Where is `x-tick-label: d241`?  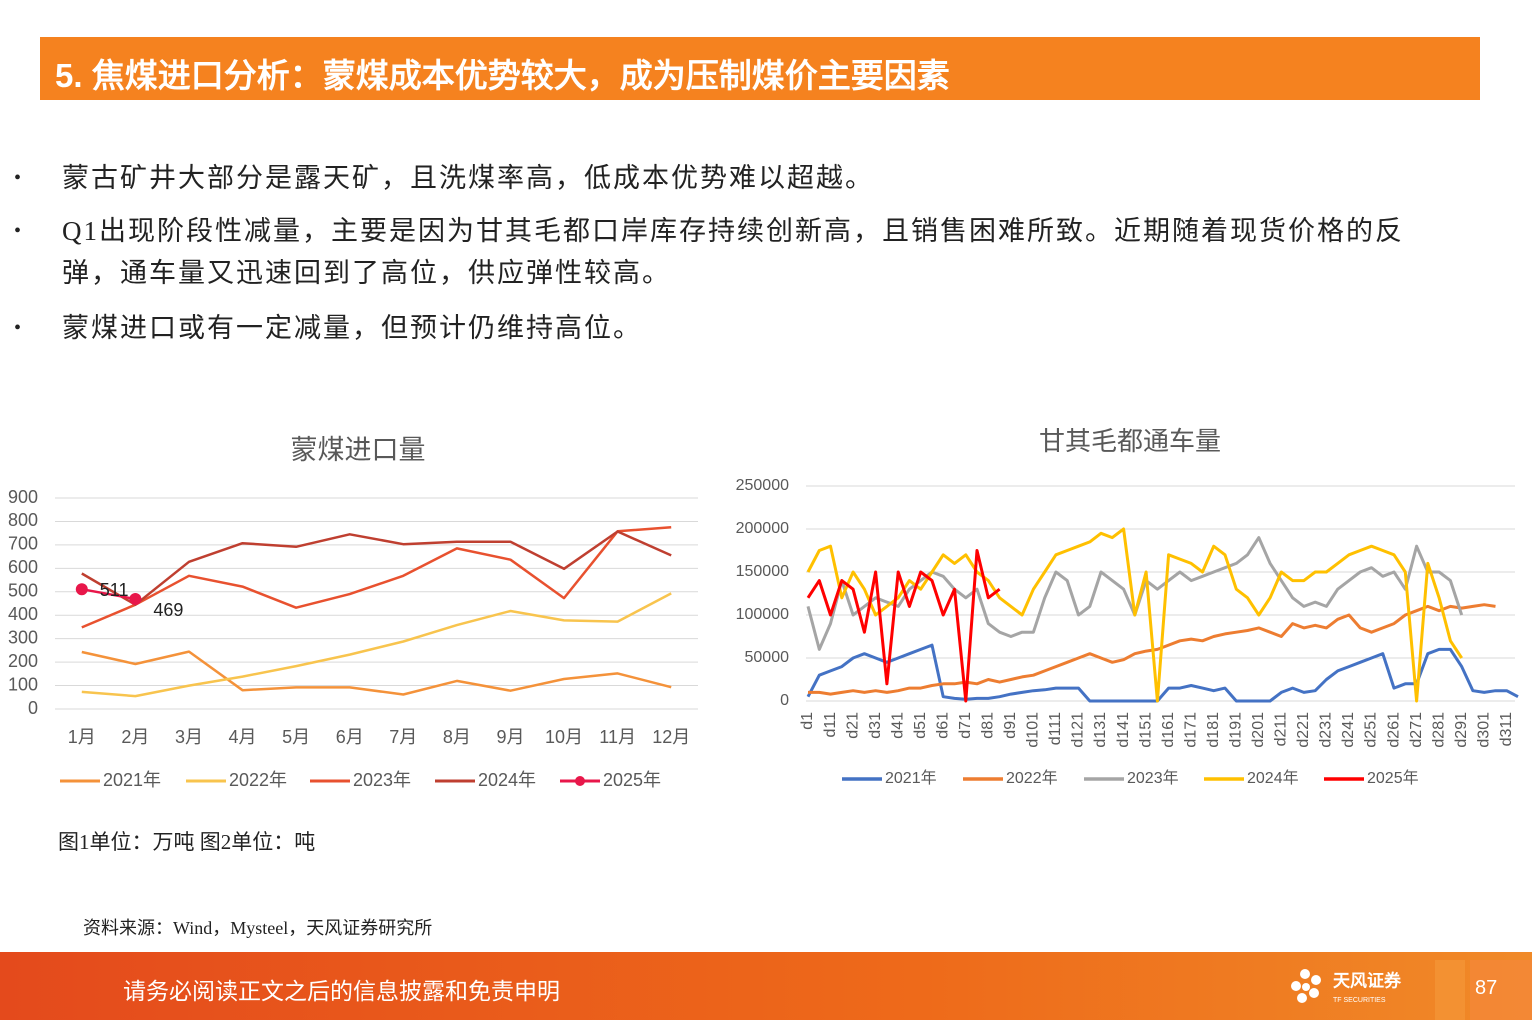 x-tick-label: d241 is located at coordinates (1348, 730).